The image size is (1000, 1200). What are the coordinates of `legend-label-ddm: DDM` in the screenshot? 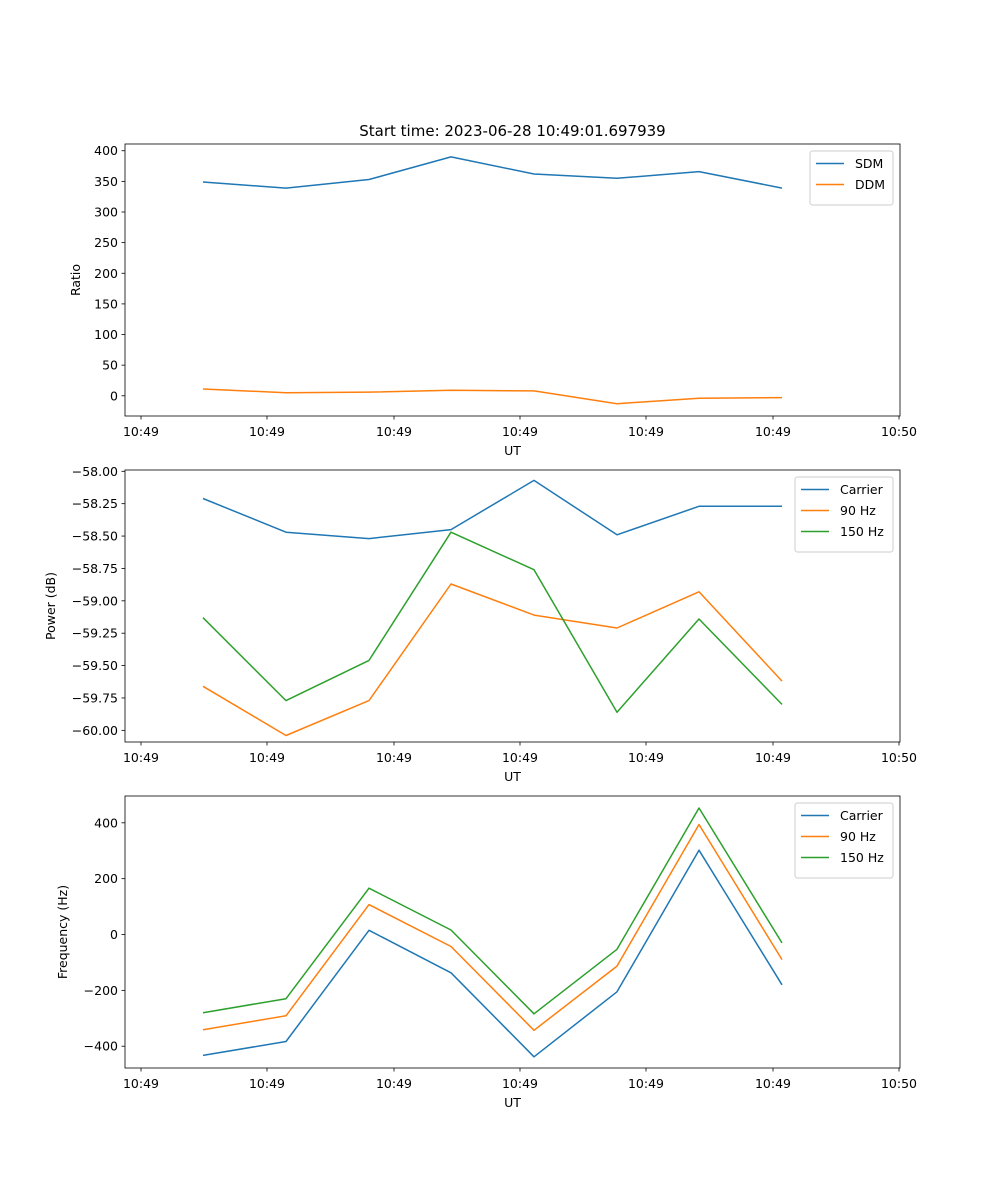 It's located at (870, 184).